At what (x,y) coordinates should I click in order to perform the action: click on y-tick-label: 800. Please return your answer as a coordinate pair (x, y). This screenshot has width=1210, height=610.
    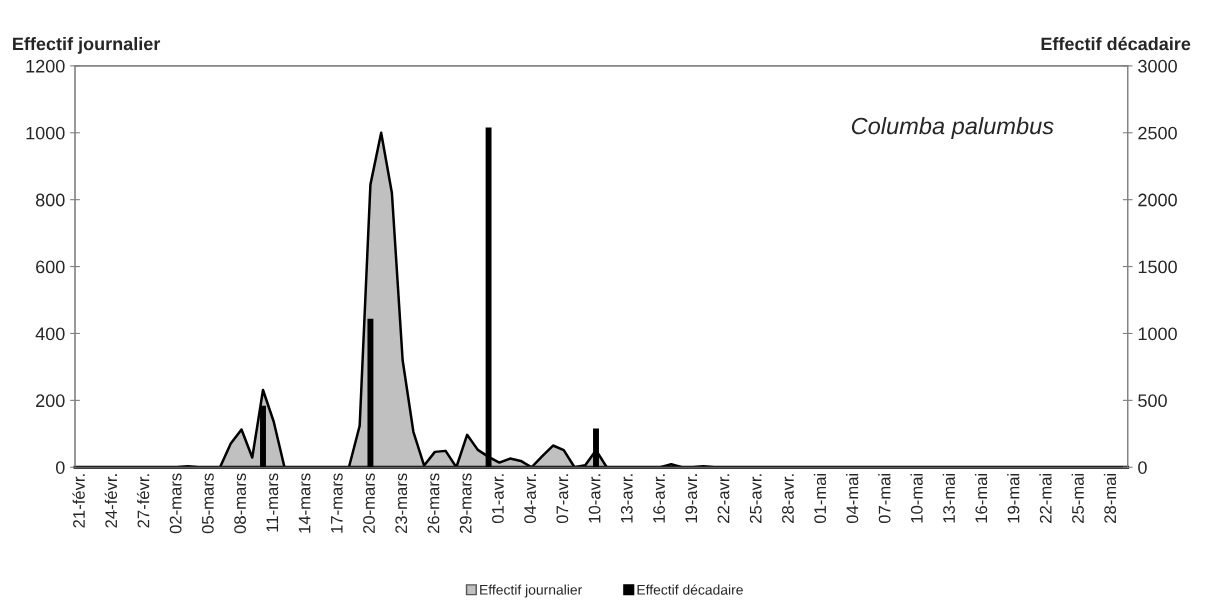
    Looking at the image, I should click on (50, 200).